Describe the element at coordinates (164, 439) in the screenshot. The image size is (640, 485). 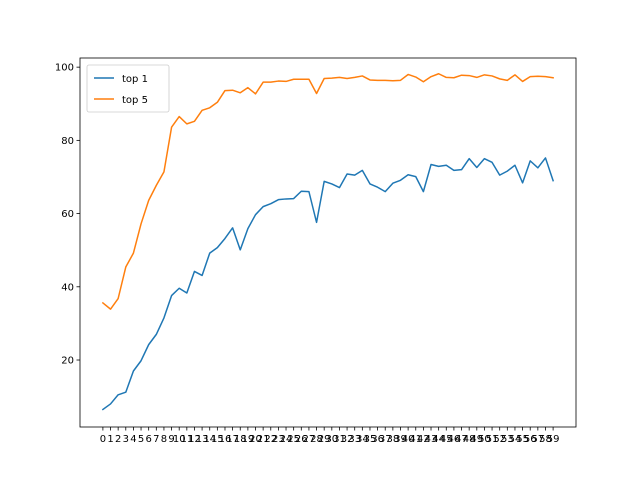
I see `x-tick-label: 8` at that location.